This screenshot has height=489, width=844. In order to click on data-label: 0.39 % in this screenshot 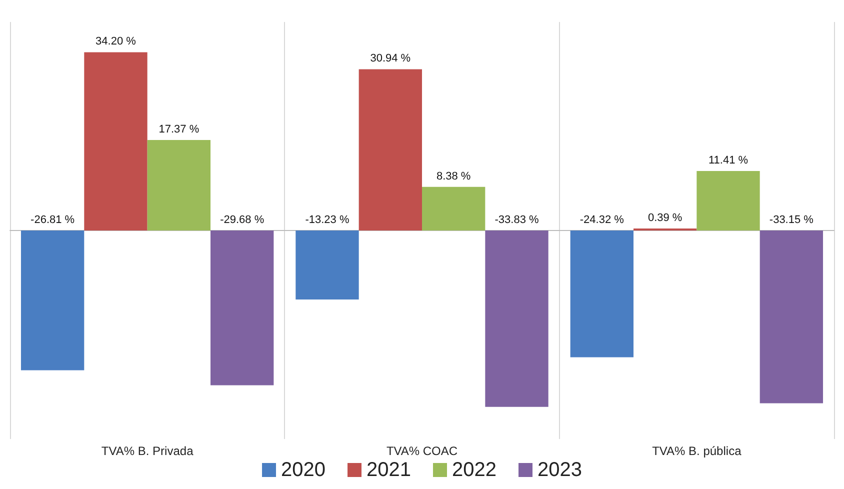, I will do `click(665, 218)`.